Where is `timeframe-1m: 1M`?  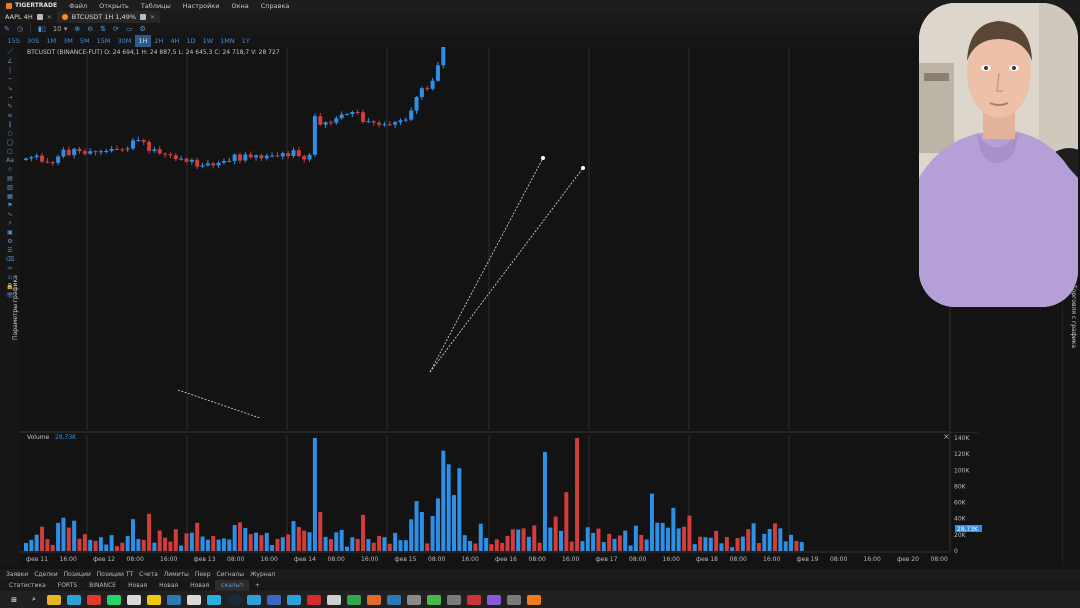 timeframe-1m: 1M is located at coordinates (51, 41).